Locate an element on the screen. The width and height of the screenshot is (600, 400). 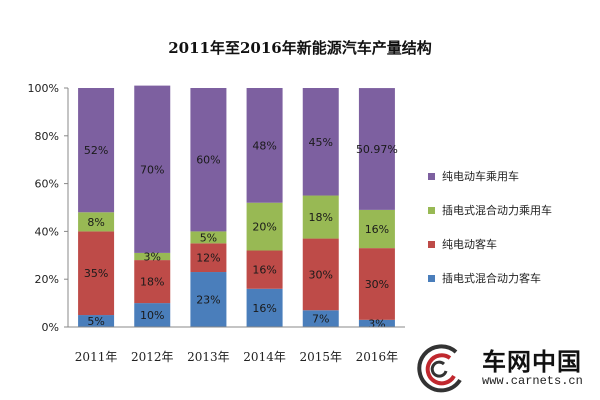
data-label: 7% is located at coordinates (320, 319).